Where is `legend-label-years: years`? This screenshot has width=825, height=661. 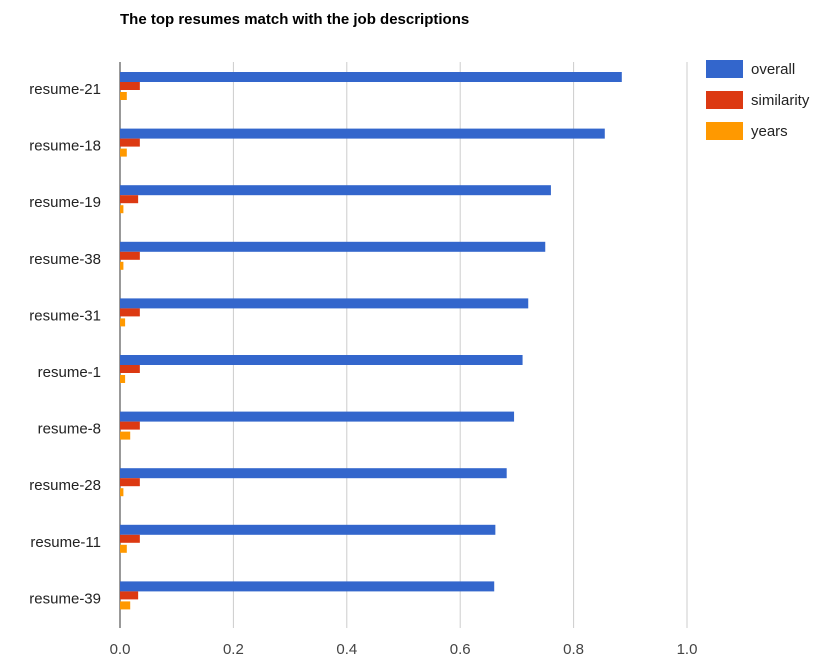
legend-label-years: years is located at coordinates (769, 131).